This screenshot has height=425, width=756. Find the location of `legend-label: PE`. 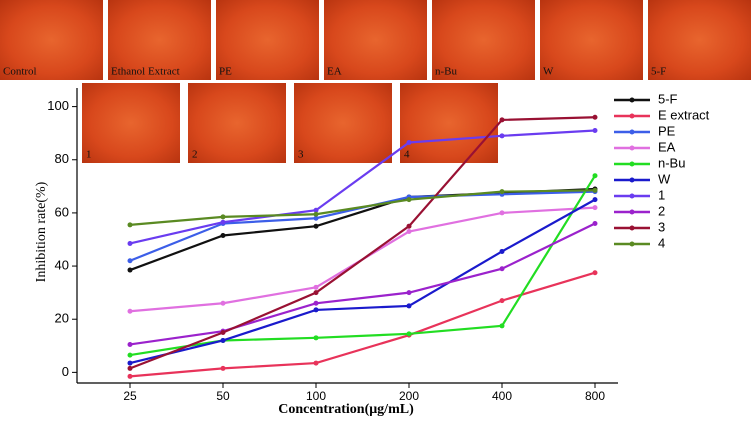

legend-label: PE is located at coordinates (667, 130).